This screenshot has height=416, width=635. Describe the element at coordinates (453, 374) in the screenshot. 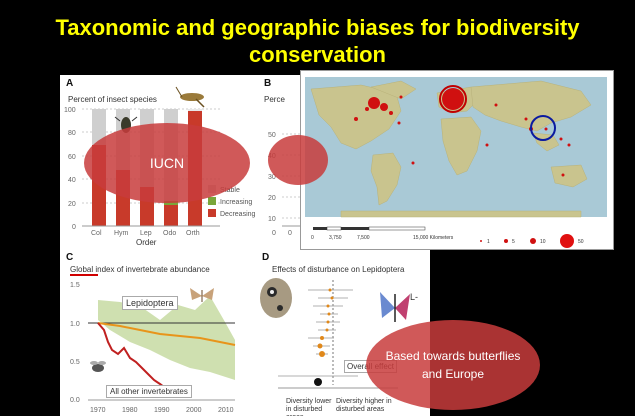

I see `butterflies-callout-line2: and Europe` at that location.